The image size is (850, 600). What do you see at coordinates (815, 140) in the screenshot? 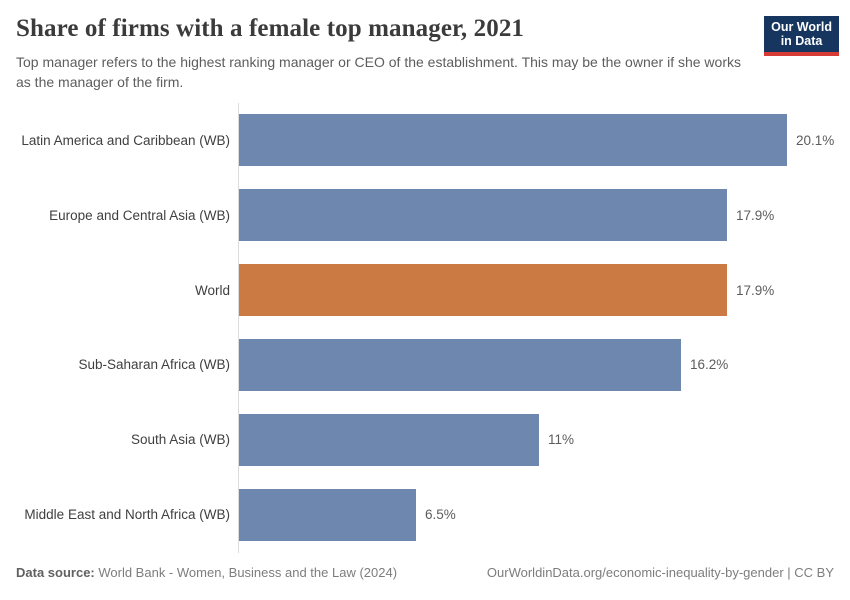
I see `bar-value-label: 20.1%` at bounding box center [815, 140].